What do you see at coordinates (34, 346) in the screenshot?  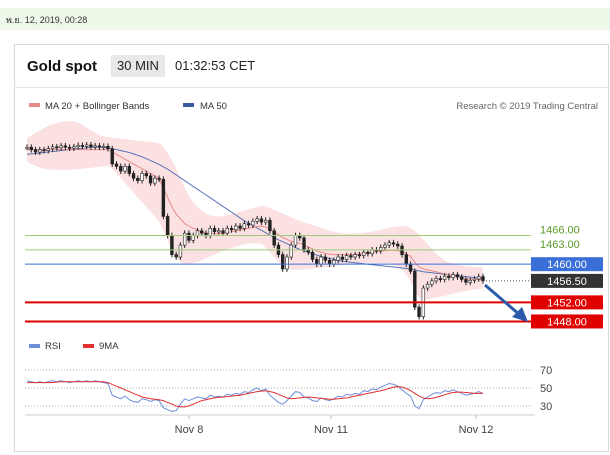 I see `rsi-legend-swatch` at bounding box center [34, 346].